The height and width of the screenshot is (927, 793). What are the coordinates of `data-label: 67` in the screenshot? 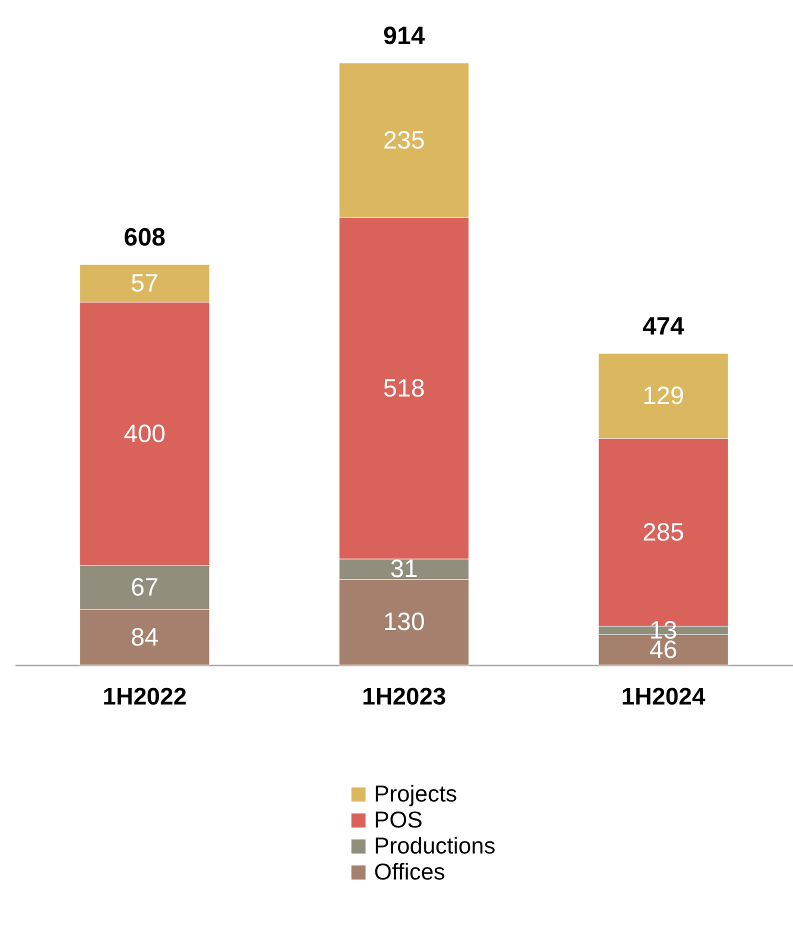 It's located at (144, 588).